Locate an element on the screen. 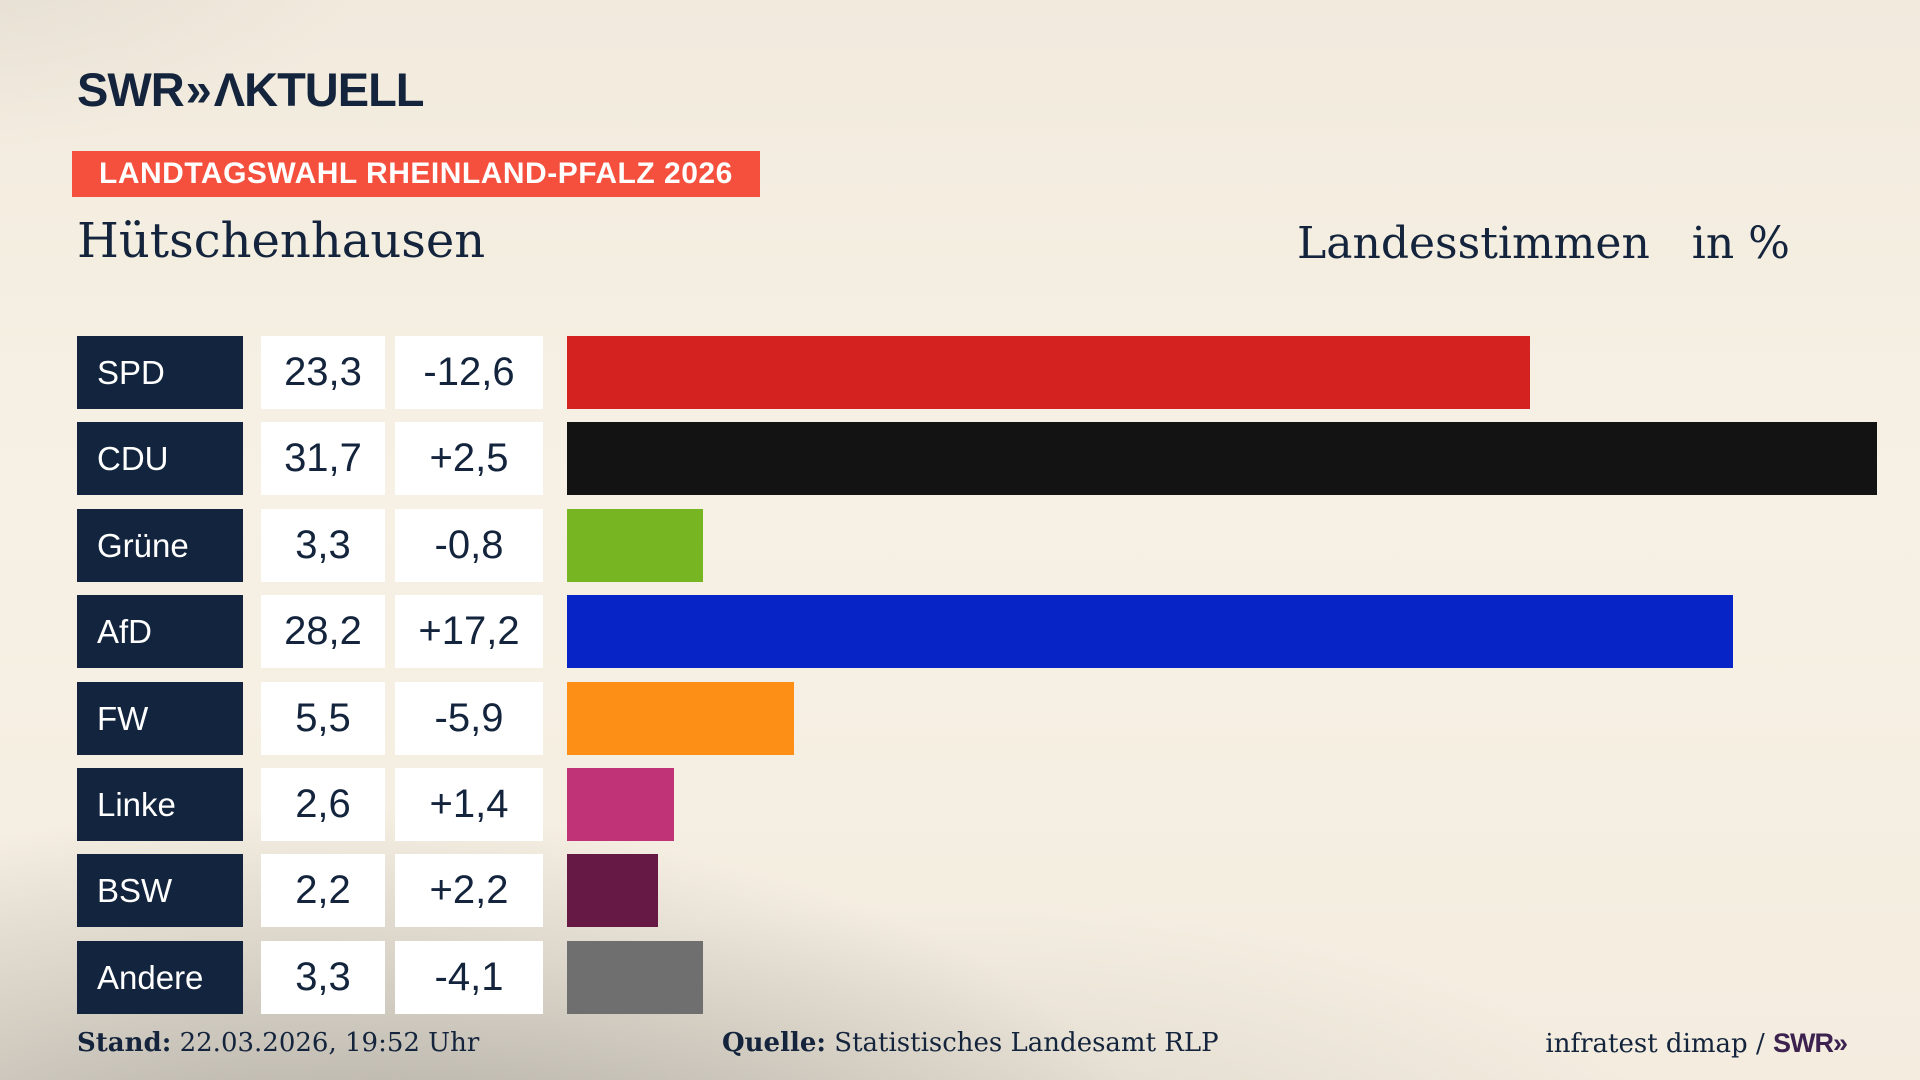 The height and width of the screenshot is (1080, 1920). municipality-title: Hütschenhausen is located at coordinates (281, 241).